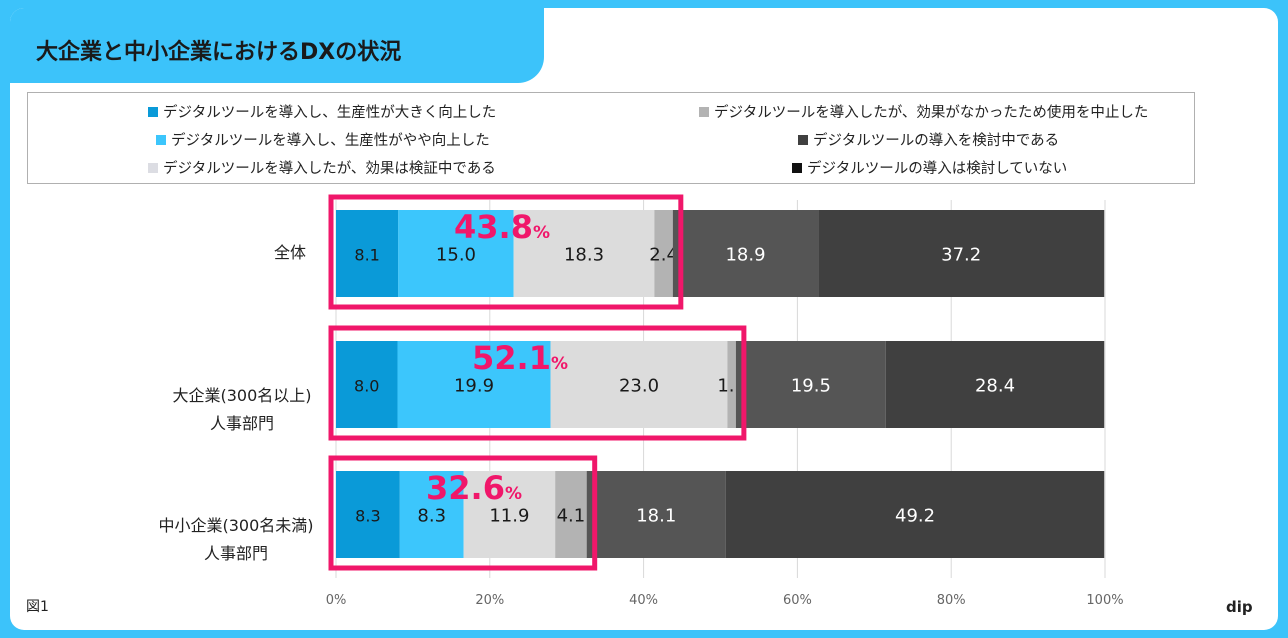  Describe the element at coordinates (951, 600) in the screenshot. I see `x-tick-label: 80%` at that location.